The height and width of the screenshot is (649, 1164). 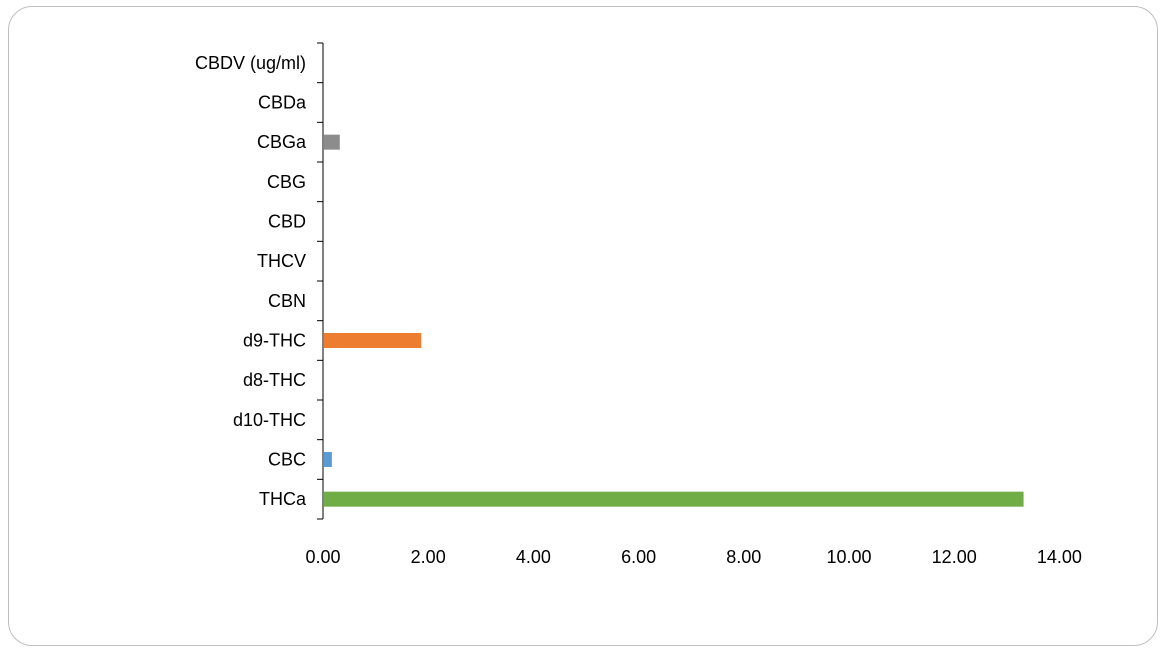 I want to click on category-label-cbn: CBN, so click(x=287, y=301).